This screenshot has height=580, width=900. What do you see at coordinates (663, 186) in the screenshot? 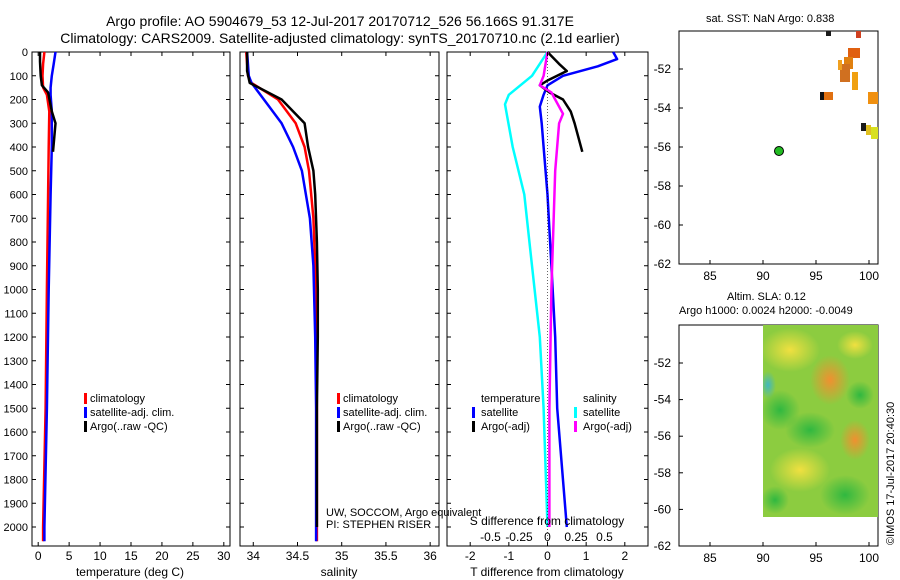
I see `map-lat-tick-label: -58` at bounding box center [663, 186].